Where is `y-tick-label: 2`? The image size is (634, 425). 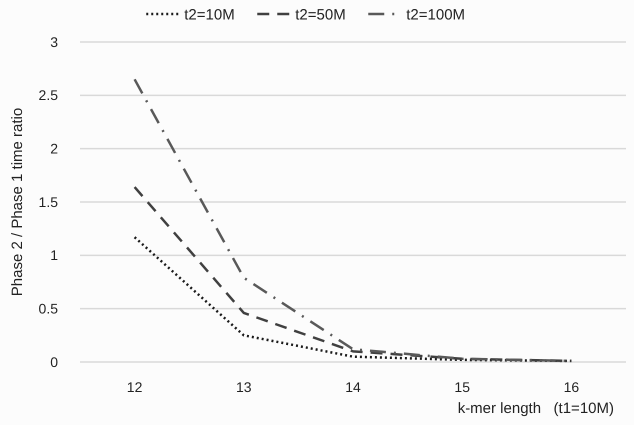 y-tick-label: 2 is located at coordinates (54, 148).